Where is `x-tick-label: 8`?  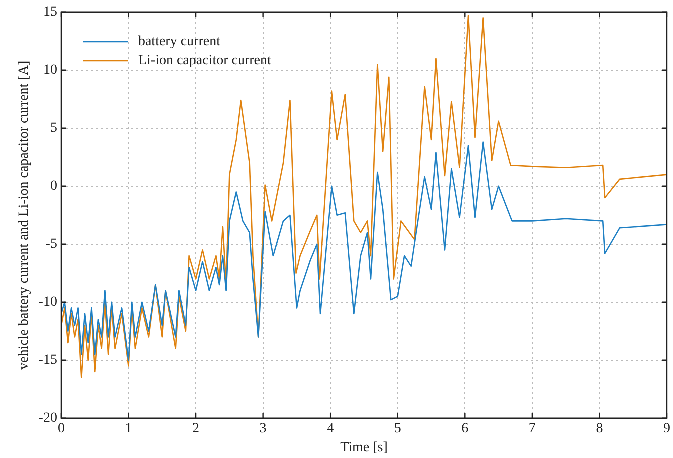
x-tick-label: 8 is located at coordinates (600, 428).